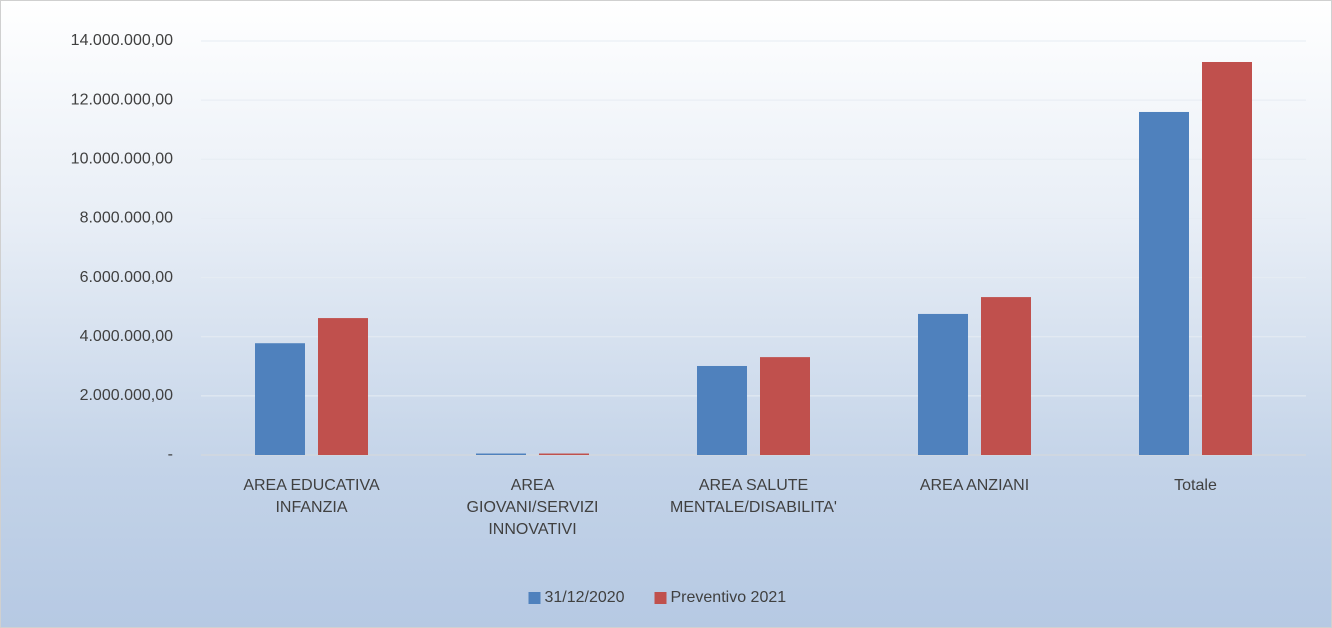 This screenshot has width=1332, height=628. What do you see at coordinates (127, 277) in the screenshot?
I see `y-tick-label: 6.000.000,00` at bounding box center [127, 277].